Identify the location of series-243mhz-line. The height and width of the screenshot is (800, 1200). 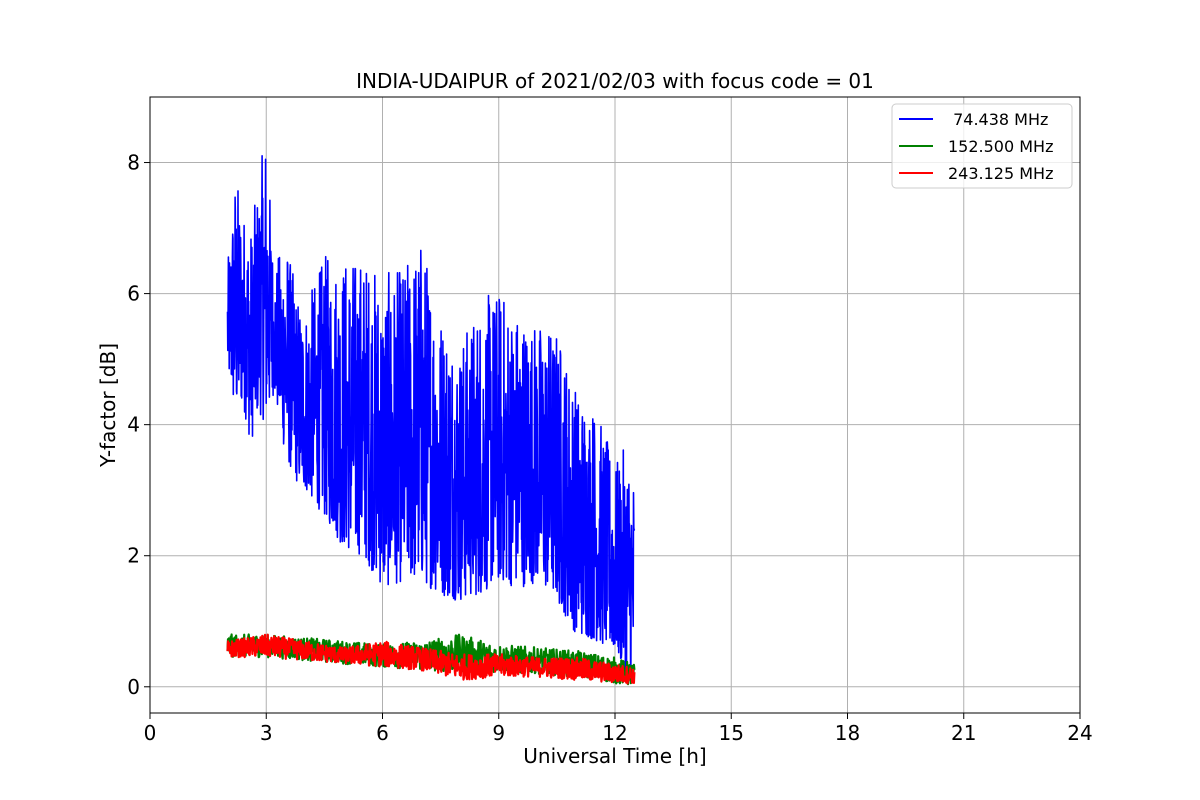
(431, 659).